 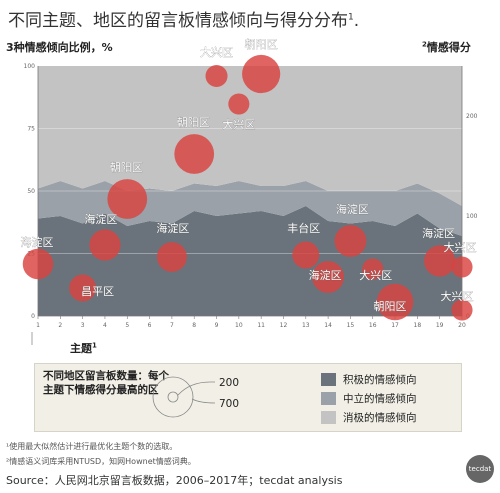 What do you see at coordinates (472, 116) in the screenshot?
I see `right-tick-label-2: 200` at bounding box center [472, 116].